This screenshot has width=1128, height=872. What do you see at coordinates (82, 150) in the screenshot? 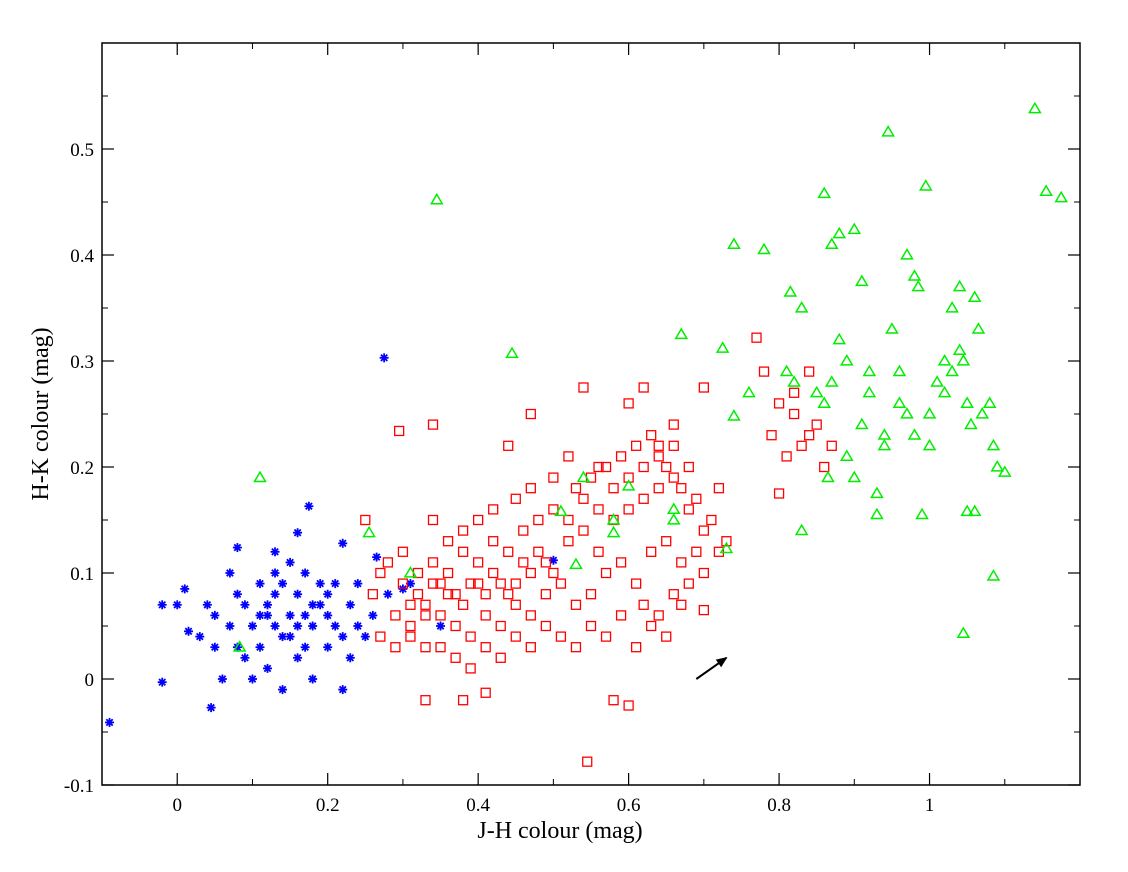
I see `y-tick-label: 0.5` at bounding box center [82, 150].